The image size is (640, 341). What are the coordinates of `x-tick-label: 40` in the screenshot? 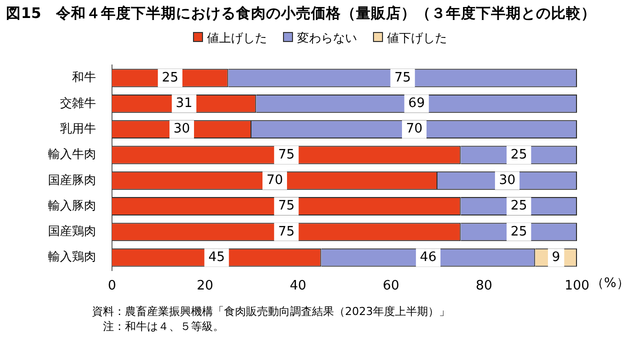 It's located at (298, 286).